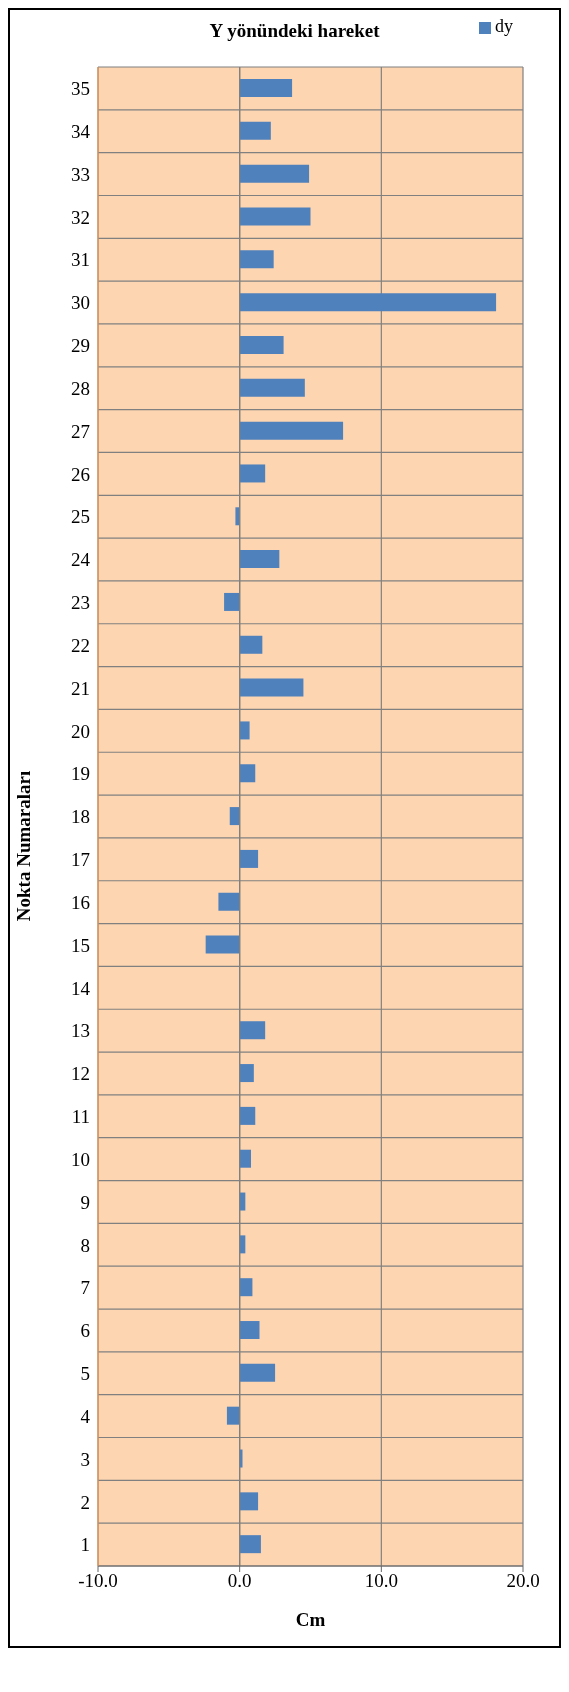  Describe the element at coordinates (381, 1581) in the screenshot. I see `x-tick-label: 10.0` at that location.